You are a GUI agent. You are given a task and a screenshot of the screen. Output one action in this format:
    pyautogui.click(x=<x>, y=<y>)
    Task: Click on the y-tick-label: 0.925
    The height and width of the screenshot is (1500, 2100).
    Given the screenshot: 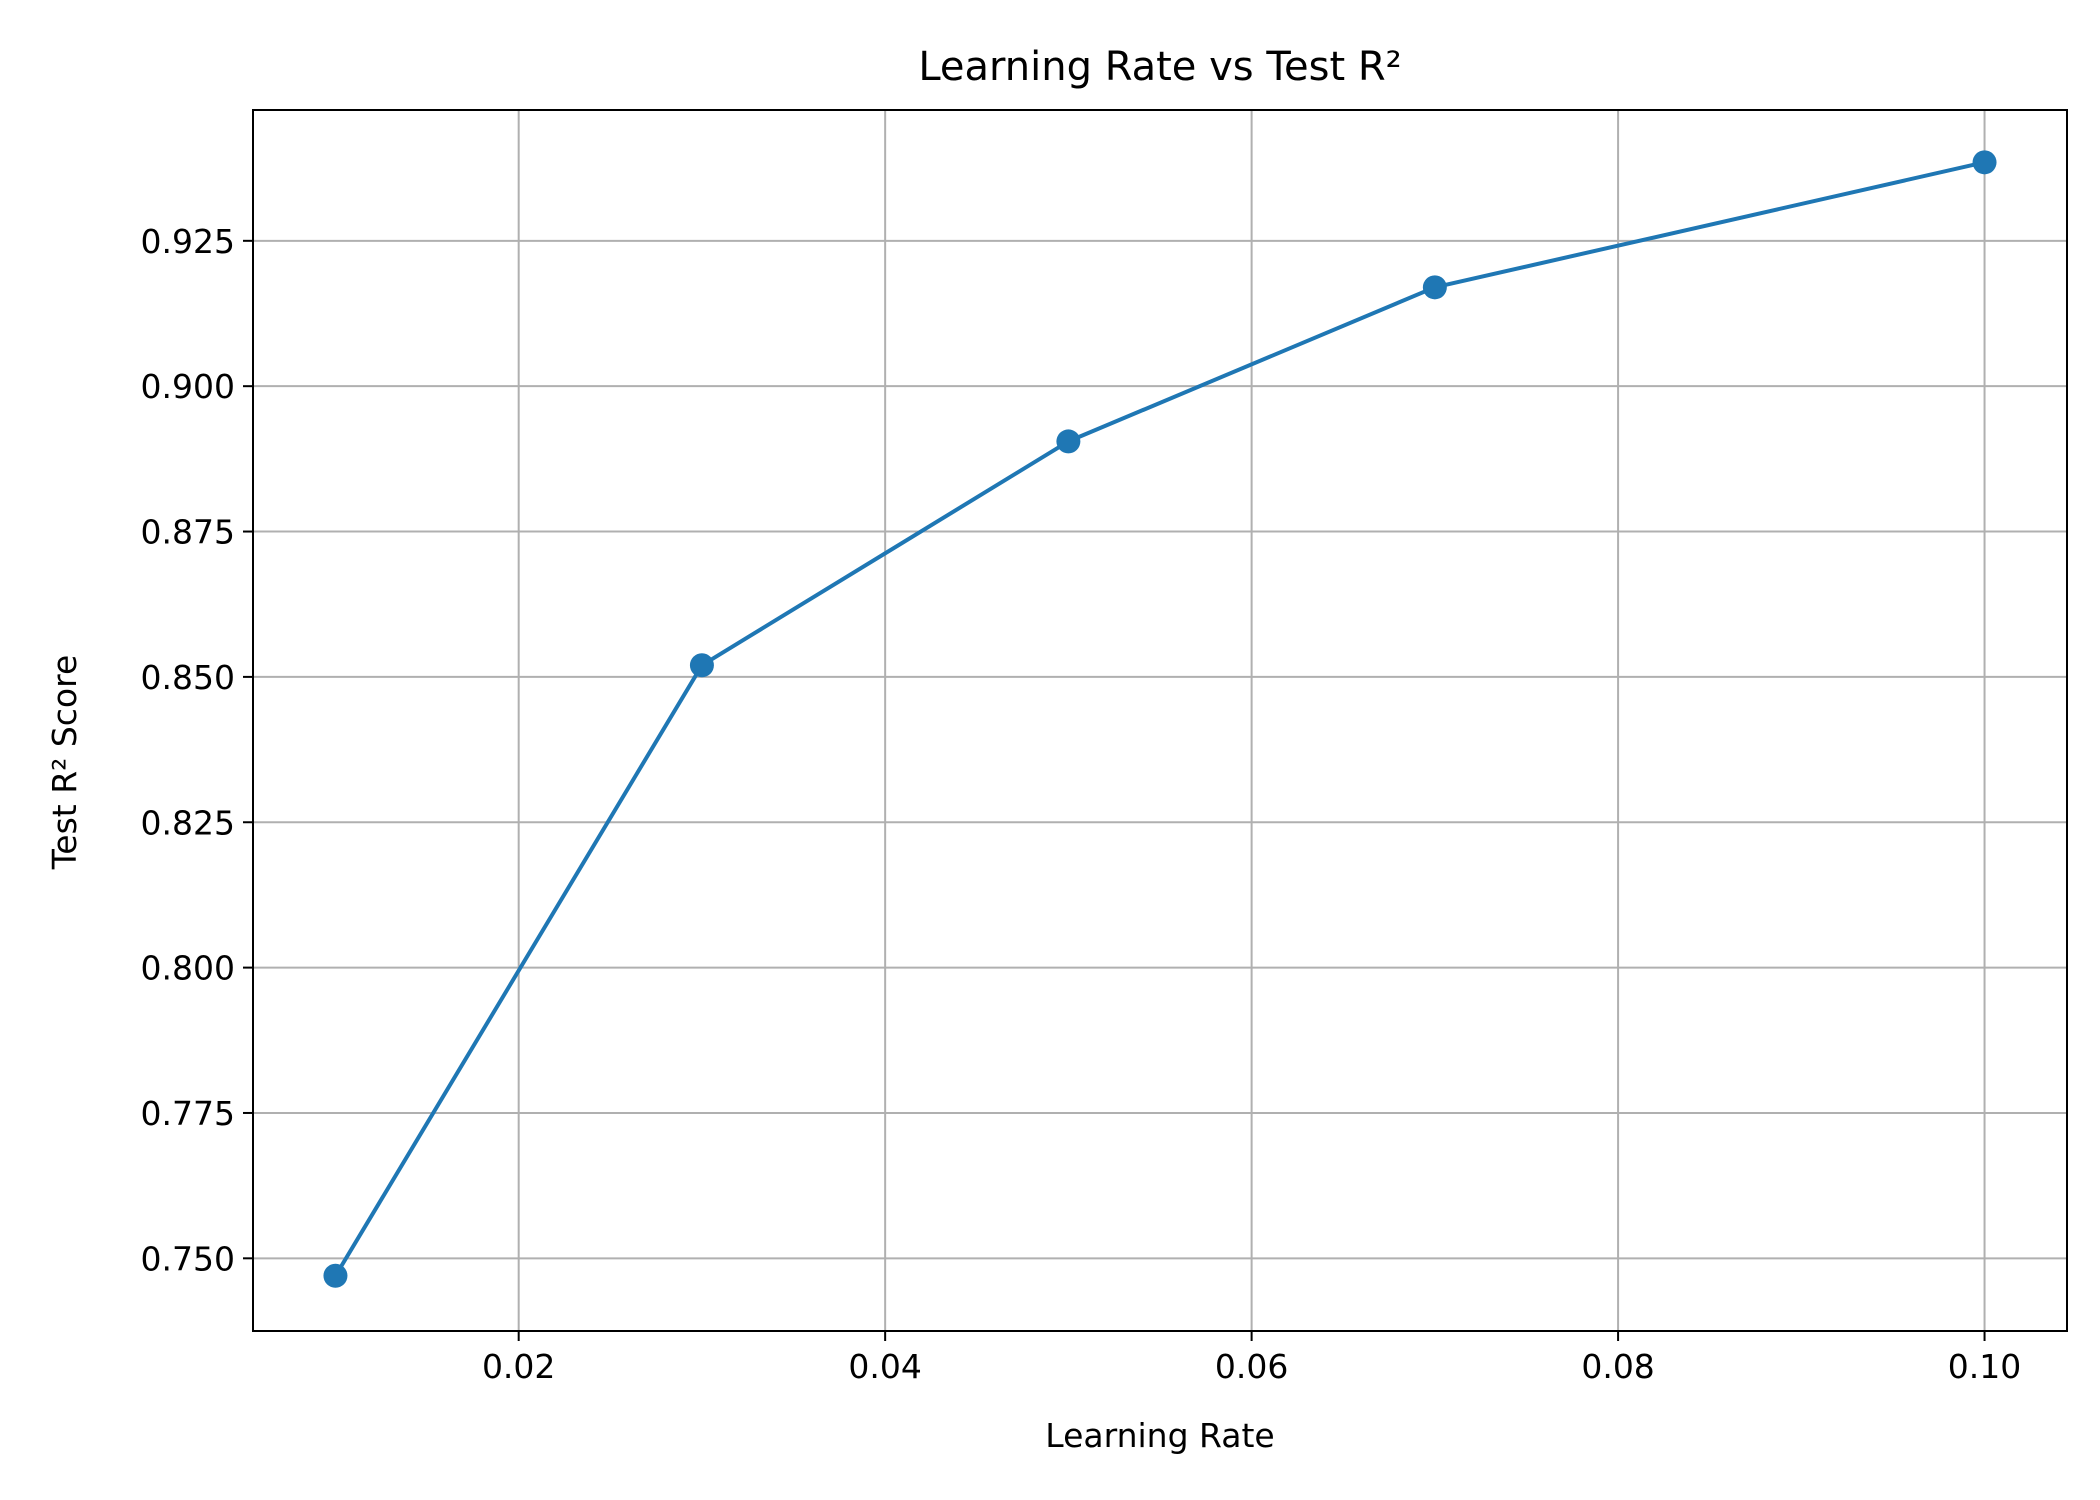 What is the action you would take?
    pyautogui.click(x=188, y=241)
    